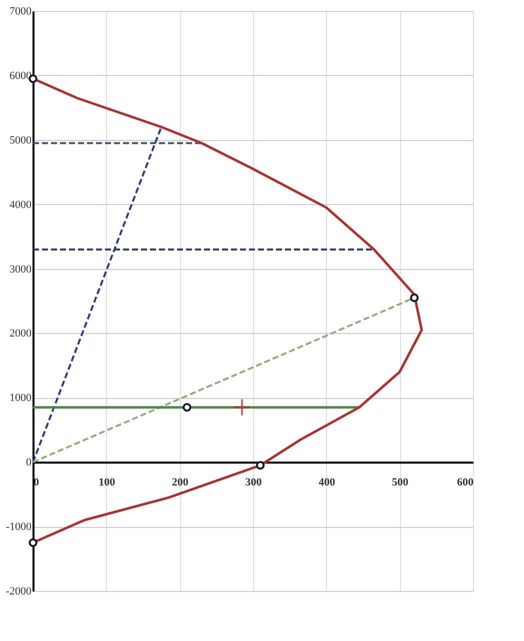  What do you see at coordinates (19, 592) in the screenshot?
I see `y-tick-label: -2000` at bounding box center [19, 592].